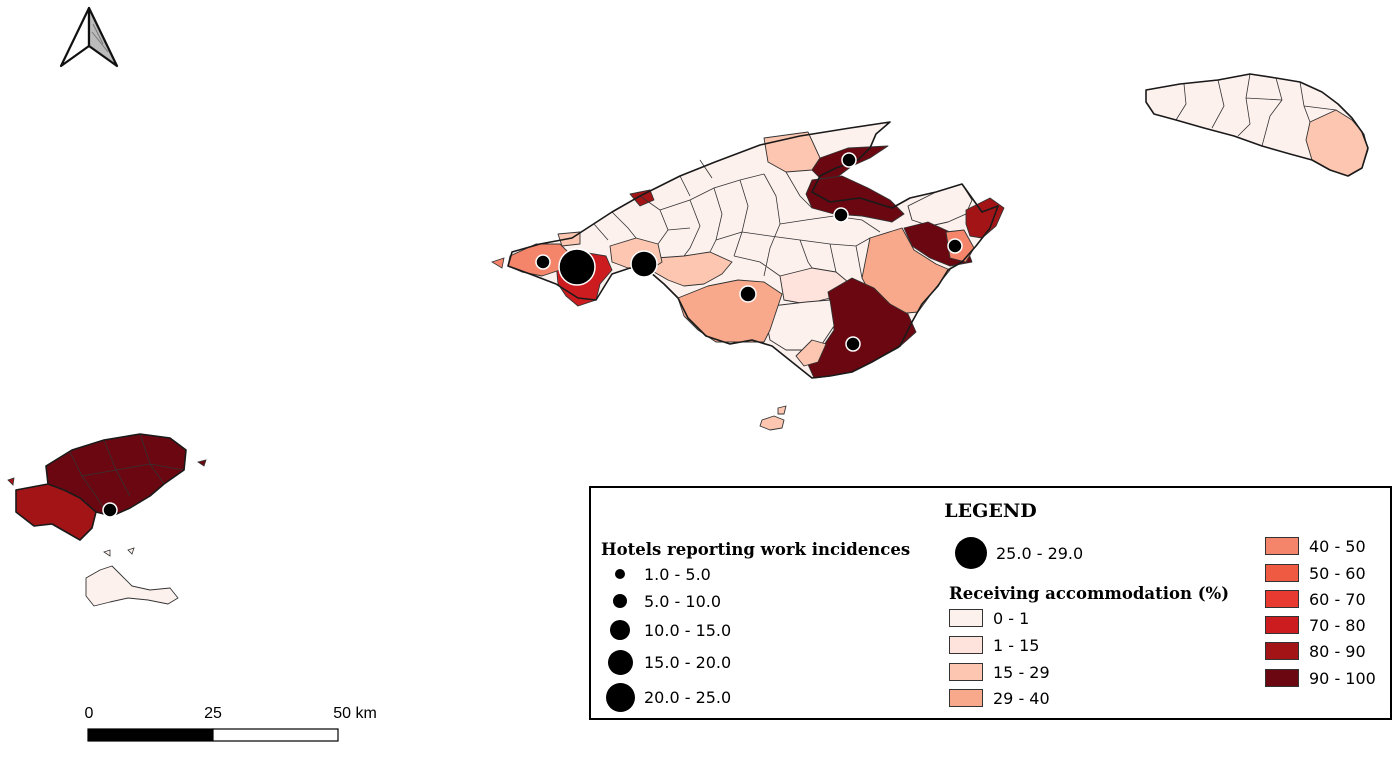  I want to click on scale-label: 25, so click(213, 713).